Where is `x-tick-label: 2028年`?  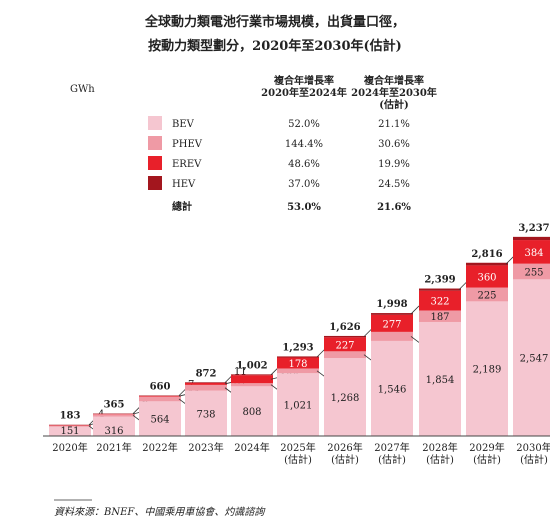 x-tick-label: 2028年 is located at coordinates (439, 447).